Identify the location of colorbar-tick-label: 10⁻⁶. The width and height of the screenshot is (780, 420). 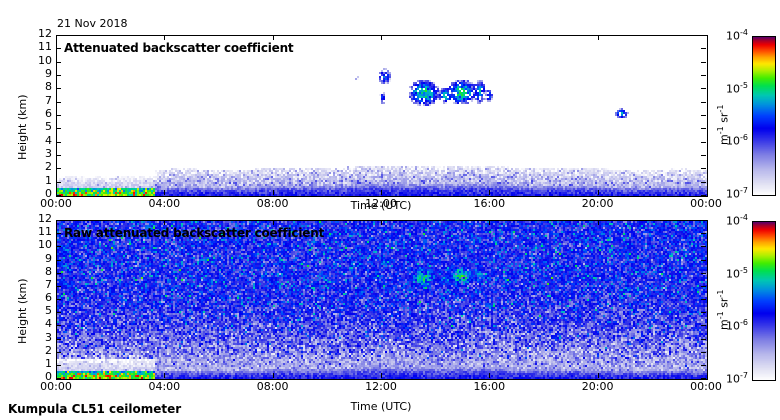
(737, 325).